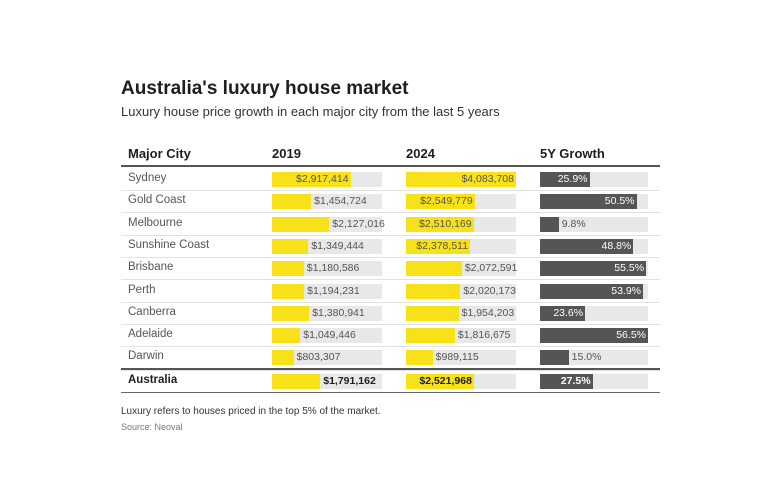  What do you see at coordinates (155, 222) in the screenshot?
I see `city-label: Melbourne` at bounding box center [155, 222].